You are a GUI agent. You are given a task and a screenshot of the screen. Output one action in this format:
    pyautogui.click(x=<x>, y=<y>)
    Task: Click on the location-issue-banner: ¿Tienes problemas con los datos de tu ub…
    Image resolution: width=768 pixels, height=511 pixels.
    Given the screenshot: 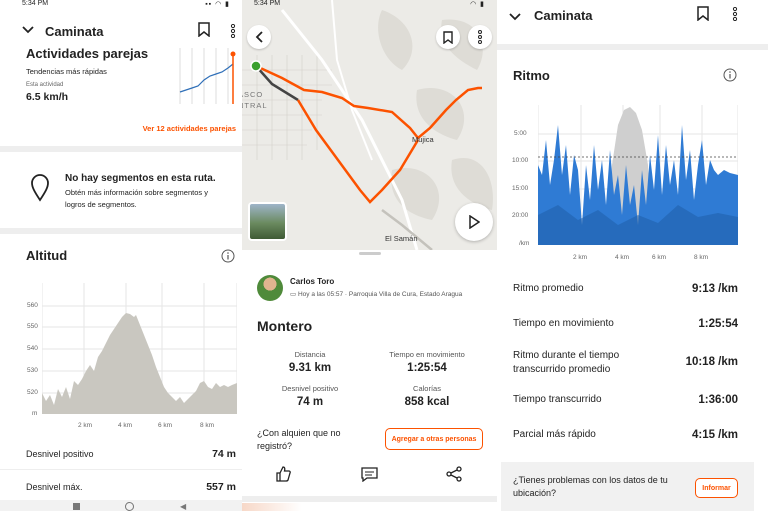 What is the action you would take?
    pyautogui.click(x=627, y=486)
    